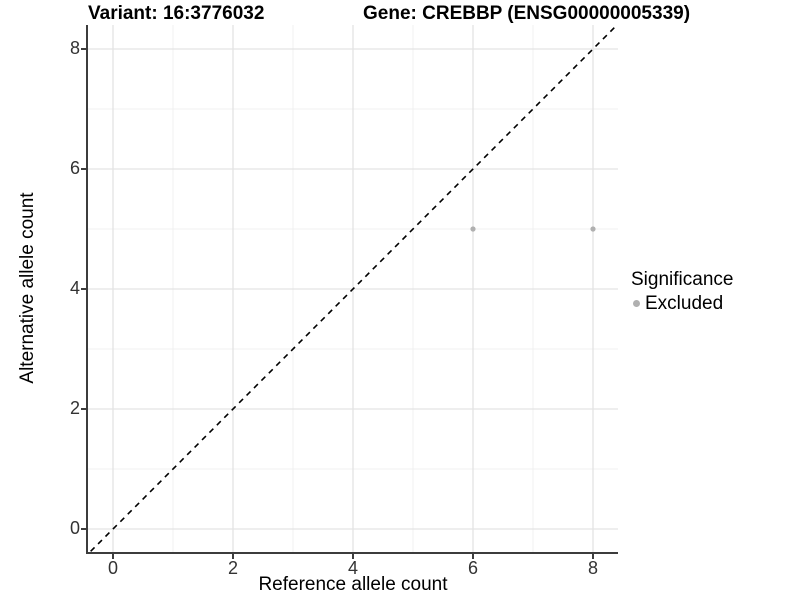 The image size is (800, 600). I want to click on x-tick-label: 2, so click(232, 568).